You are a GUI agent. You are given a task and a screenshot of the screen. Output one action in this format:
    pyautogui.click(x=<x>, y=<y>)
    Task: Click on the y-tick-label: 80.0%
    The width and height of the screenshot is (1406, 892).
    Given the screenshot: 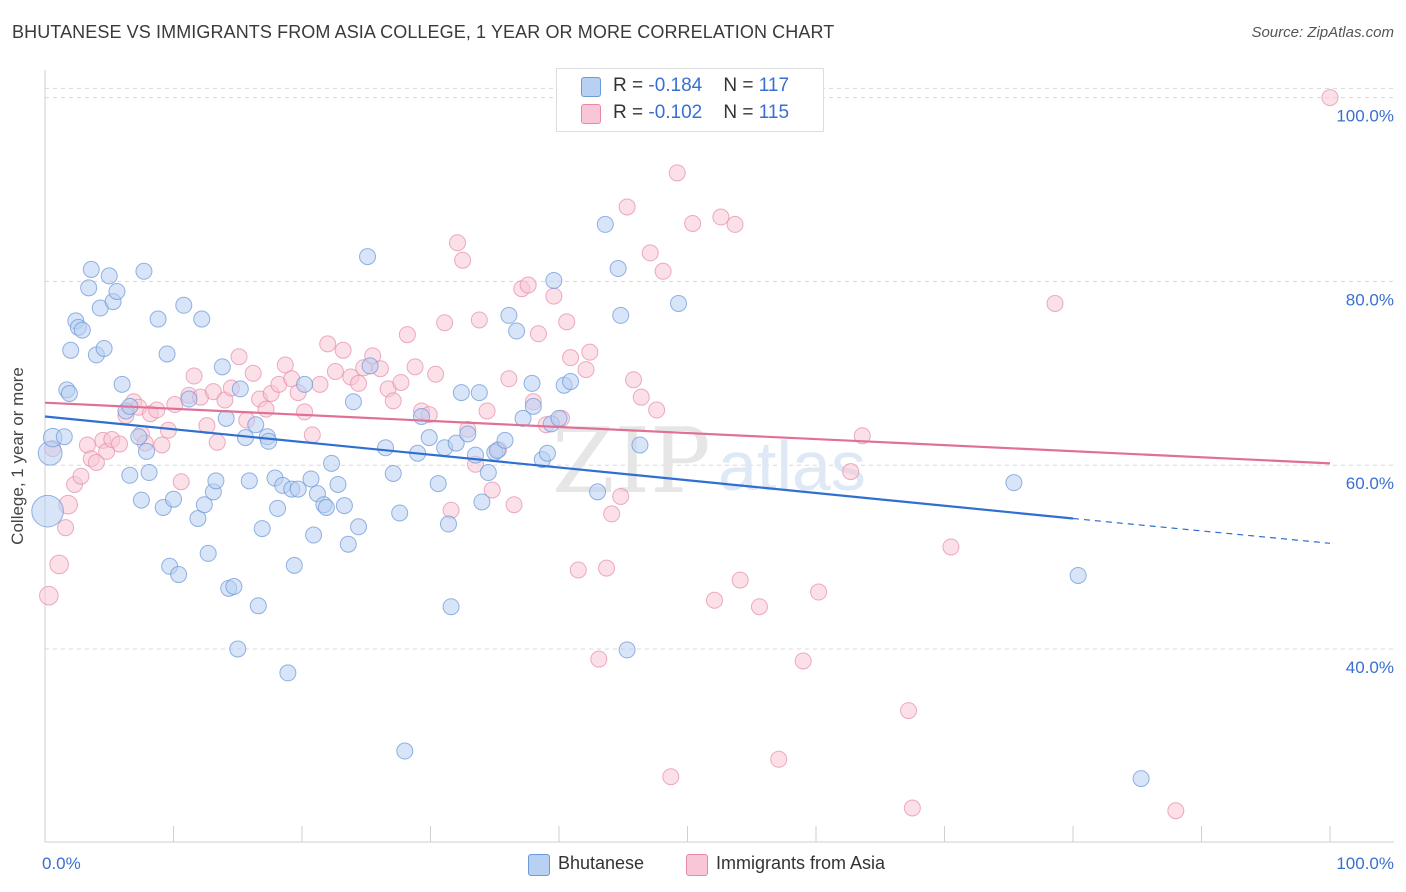 What is the action you would take?
    pyautogui.click(x=1370, y=299)
    